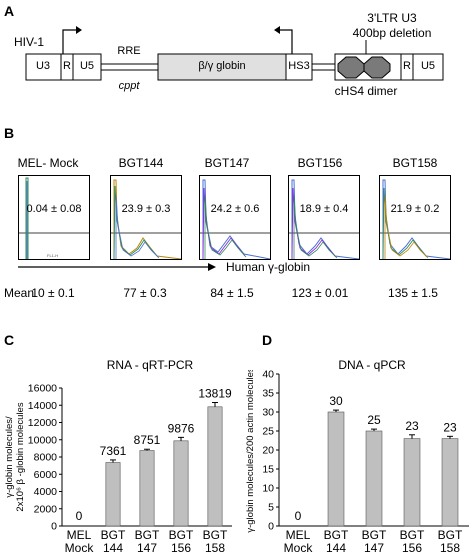  I want to click on globin-label: β/γ globin, so click(222, 66).